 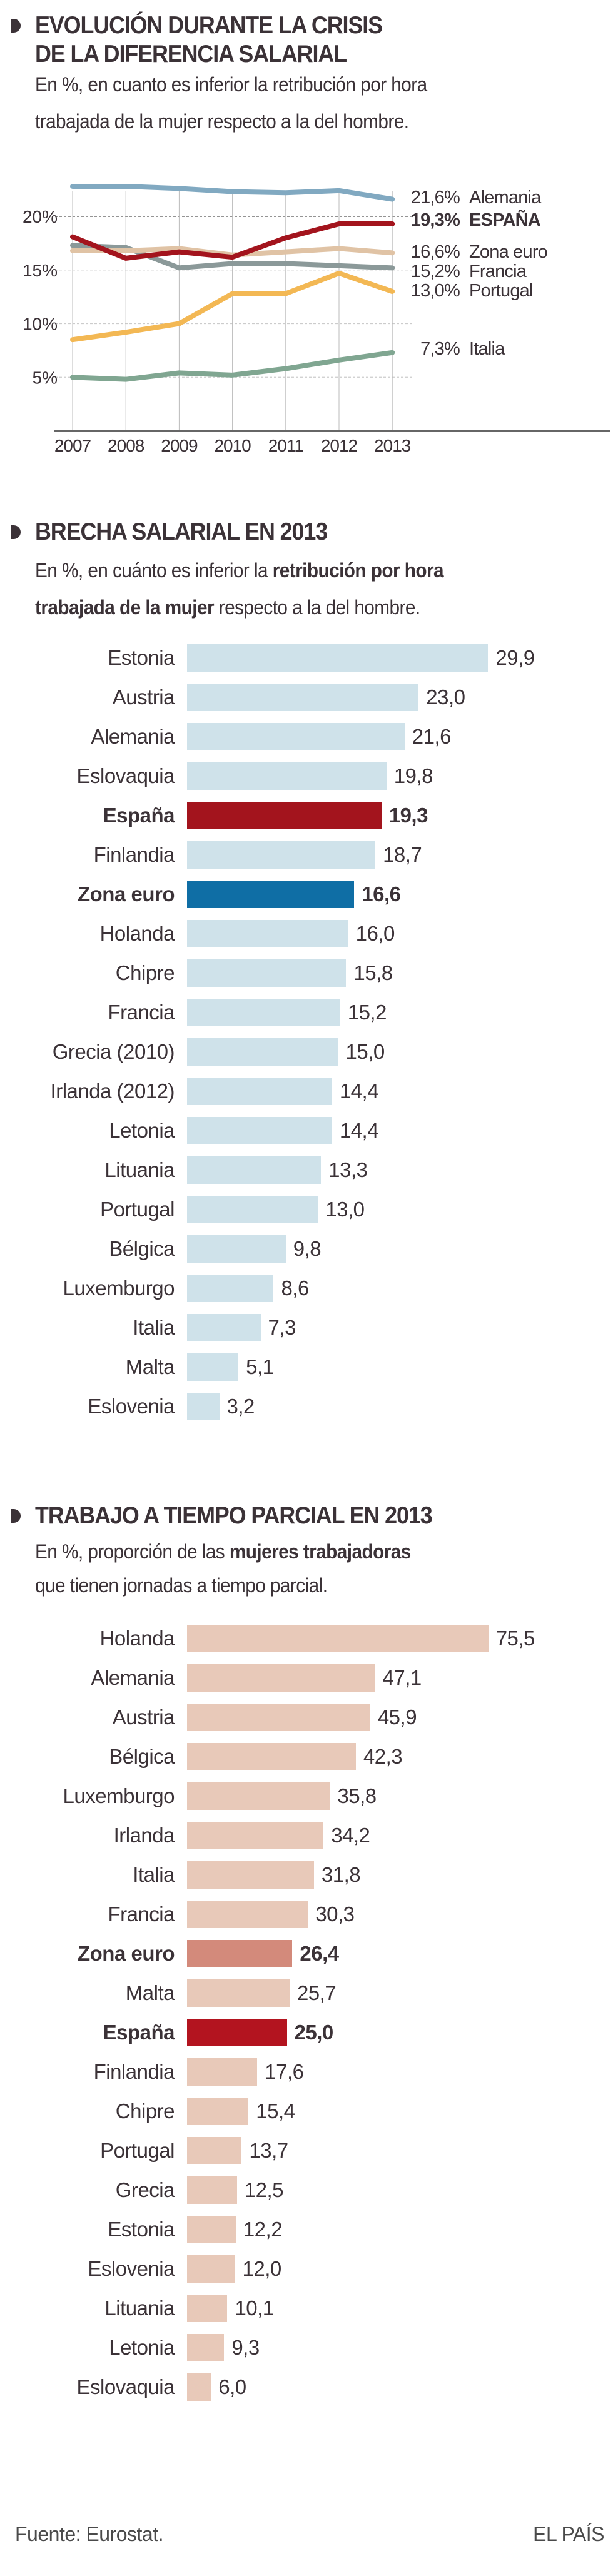 What do you see at coordinates (295, 1288) in the screenshot?
I see `bar-value-label: 8,6` at bounding box center [295, 1288].